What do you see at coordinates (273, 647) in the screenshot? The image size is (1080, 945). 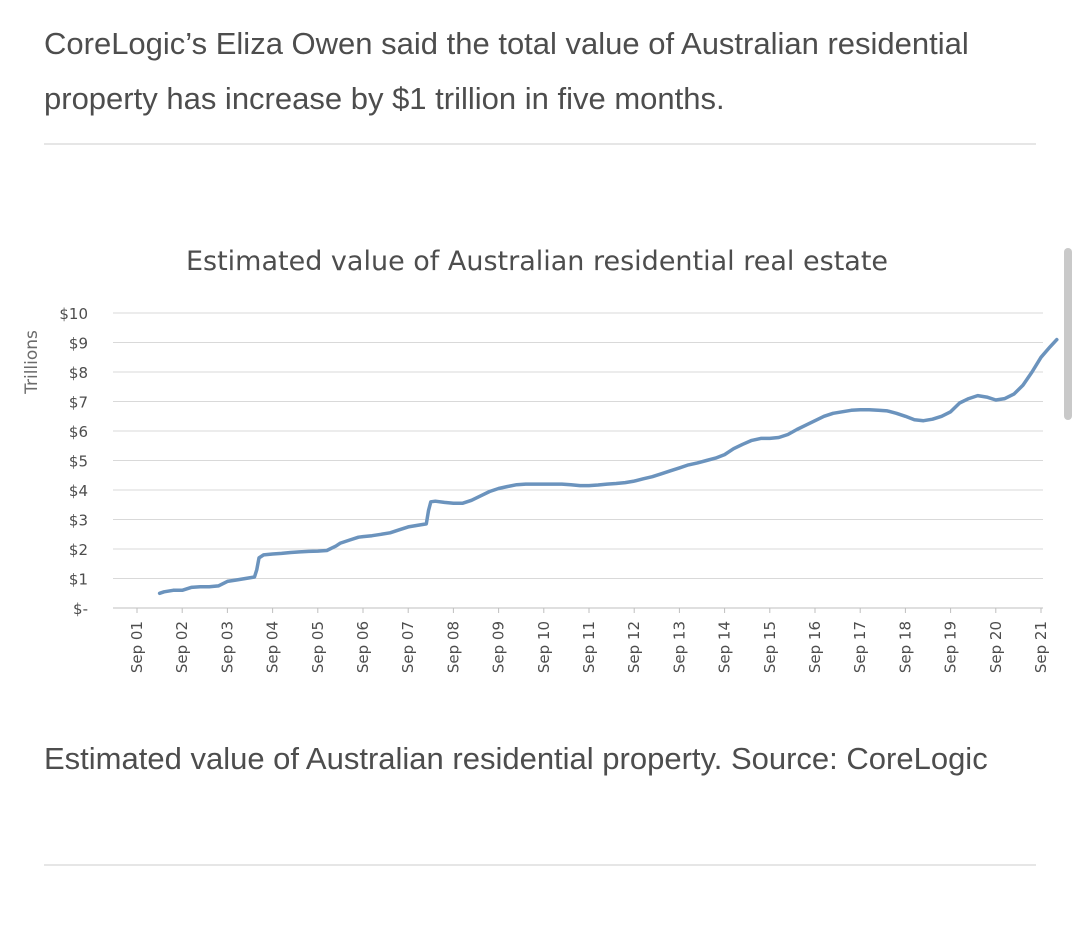 I see `x-tick-label: Sep 04` at bounding box center [273, 647].